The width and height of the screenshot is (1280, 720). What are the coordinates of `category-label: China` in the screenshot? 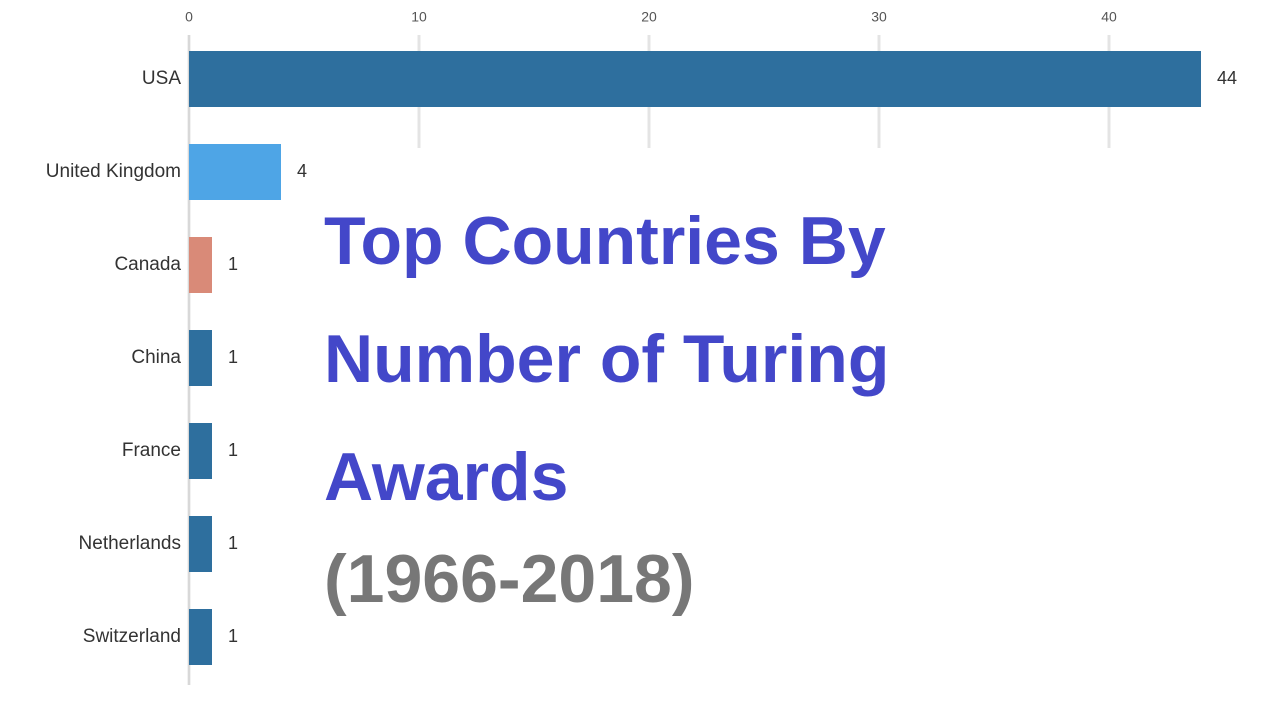 It's located at (156, 357).